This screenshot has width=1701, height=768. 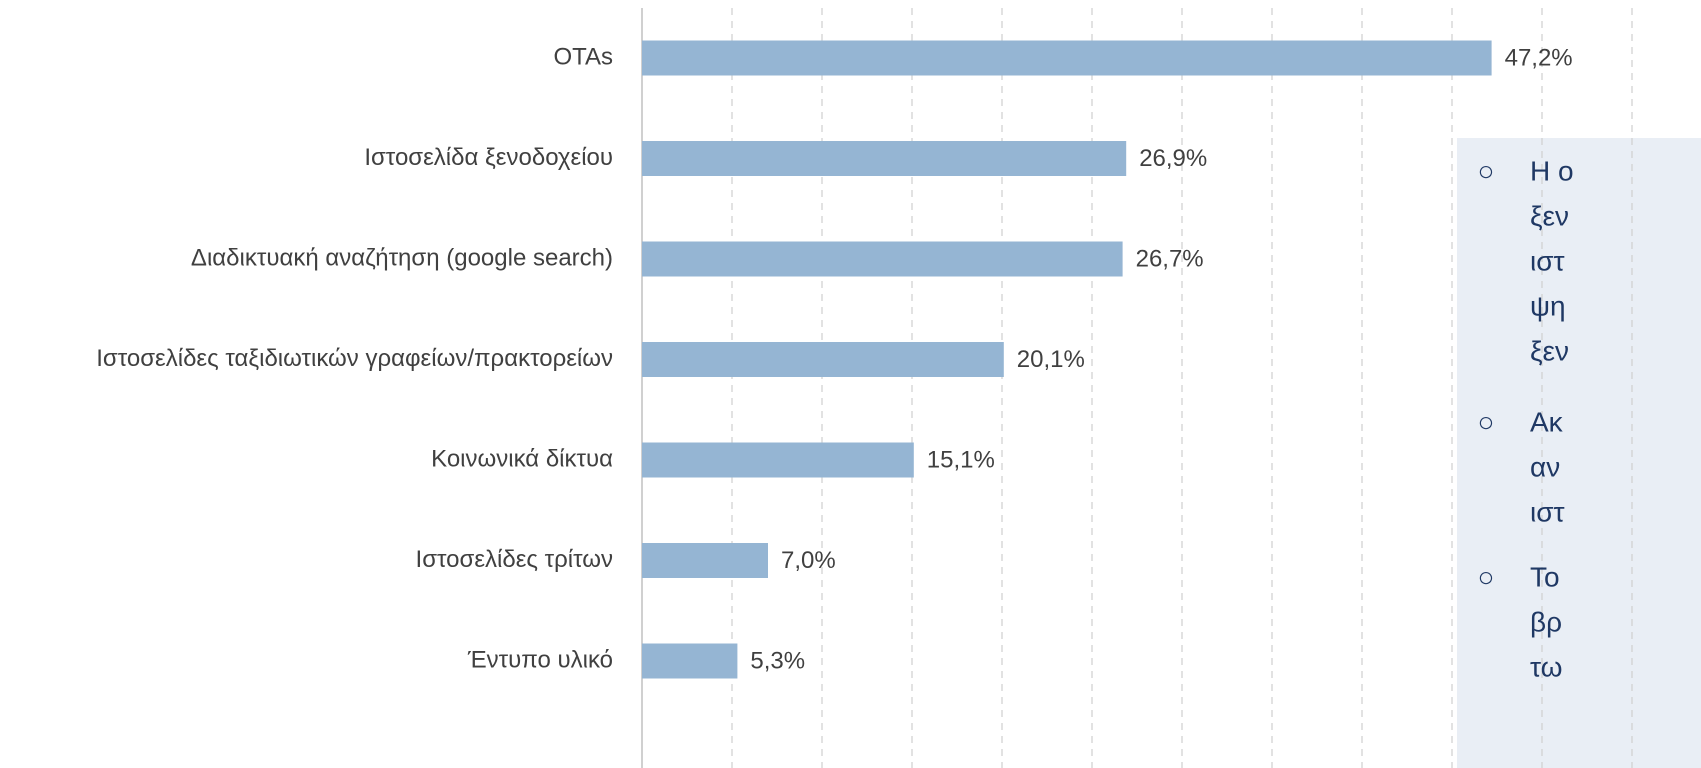 What do you see at coordinates (1173, 158) in the screenshot?
I see `data-label: 26,9%` at bounding box center [1173, 158].